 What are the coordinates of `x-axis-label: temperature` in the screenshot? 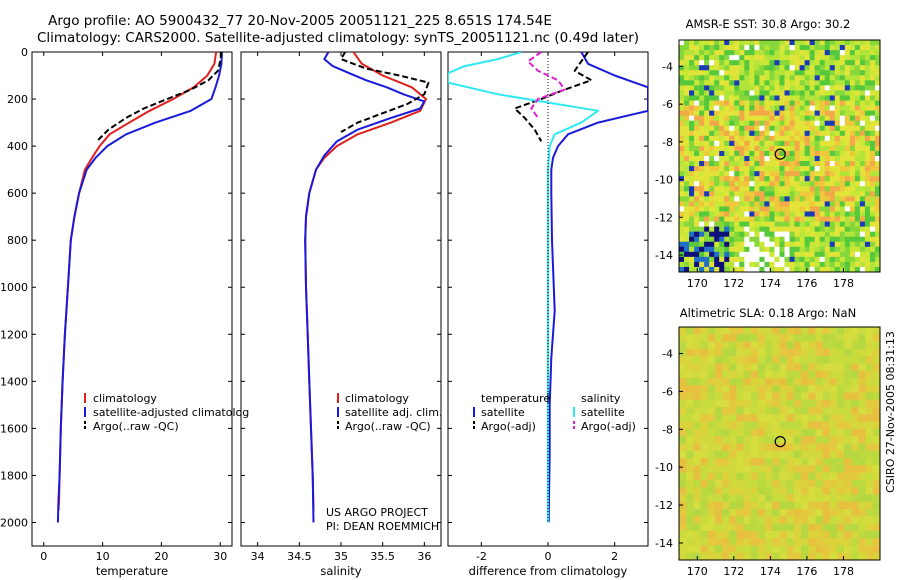 It's located at (132, 571).